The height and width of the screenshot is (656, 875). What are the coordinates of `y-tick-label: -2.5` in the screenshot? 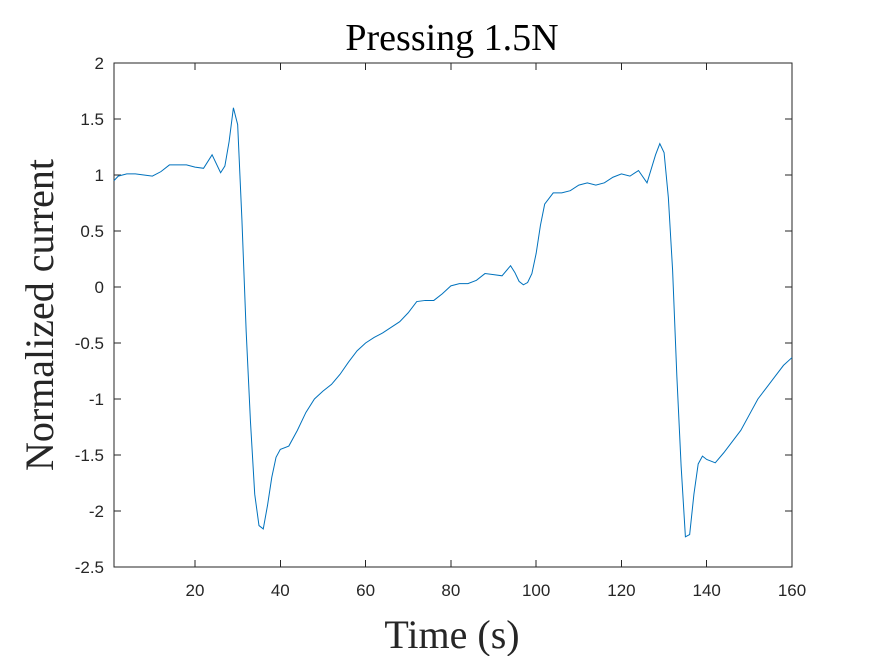 It's located at (89, 567).